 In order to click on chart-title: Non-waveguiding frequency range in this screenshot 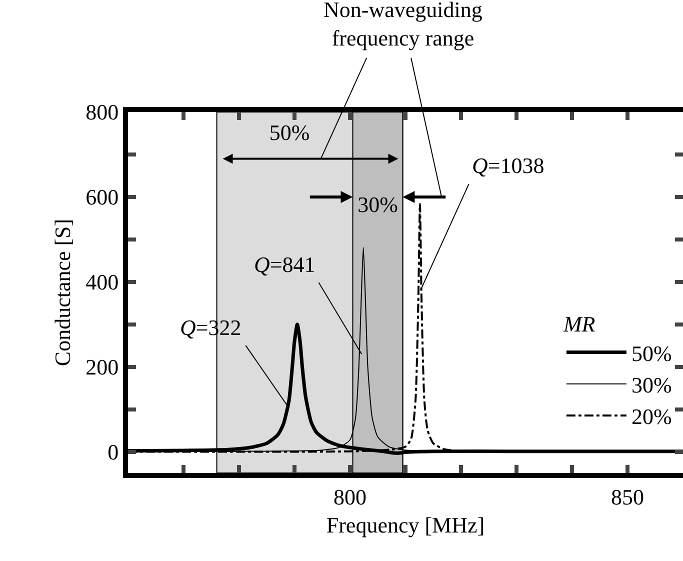, I will do `click(403, 25)`.